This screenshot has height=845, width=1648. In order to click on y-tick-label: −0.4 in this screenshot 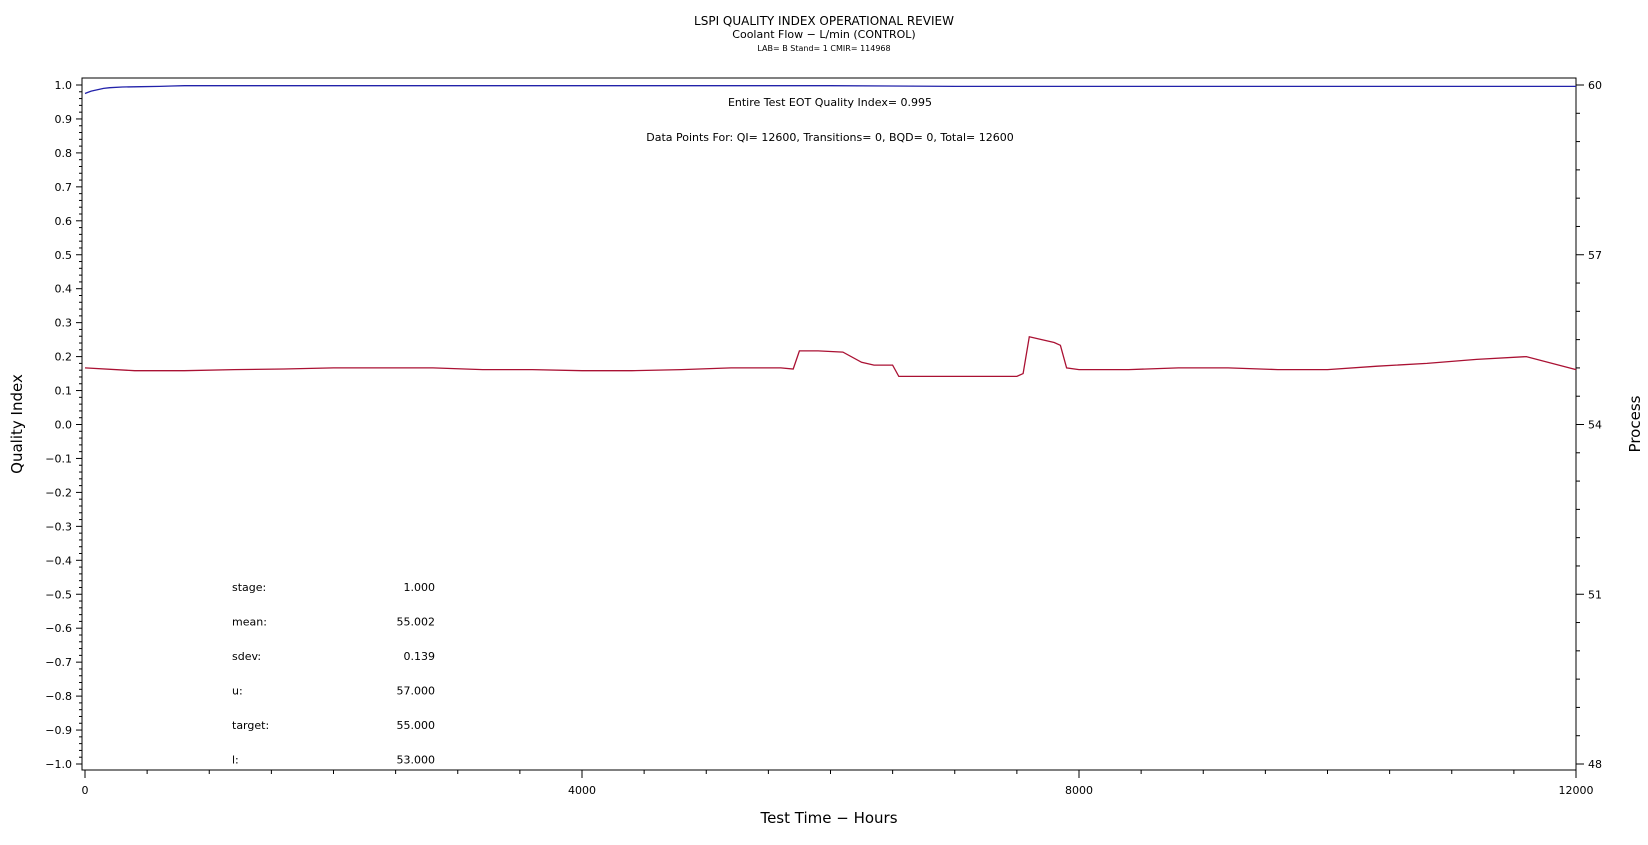, I will do `click(58, 560)`.